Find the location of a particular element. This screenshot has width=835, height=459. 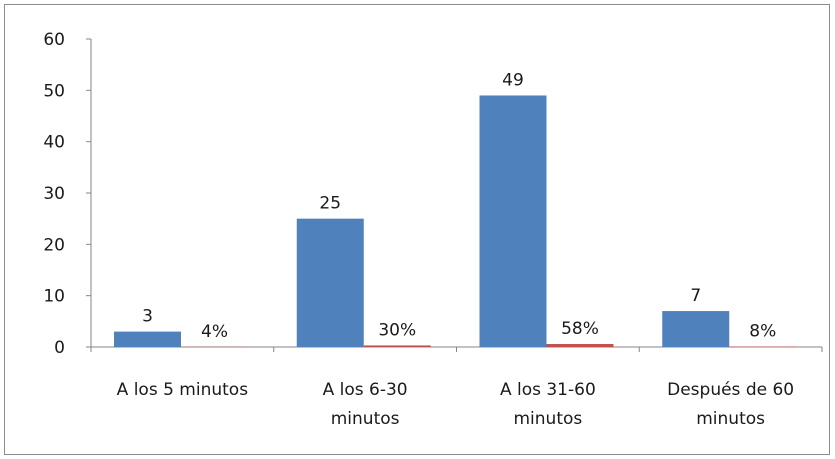

y-tick-label: 0 is located at coordinates (59, 348).